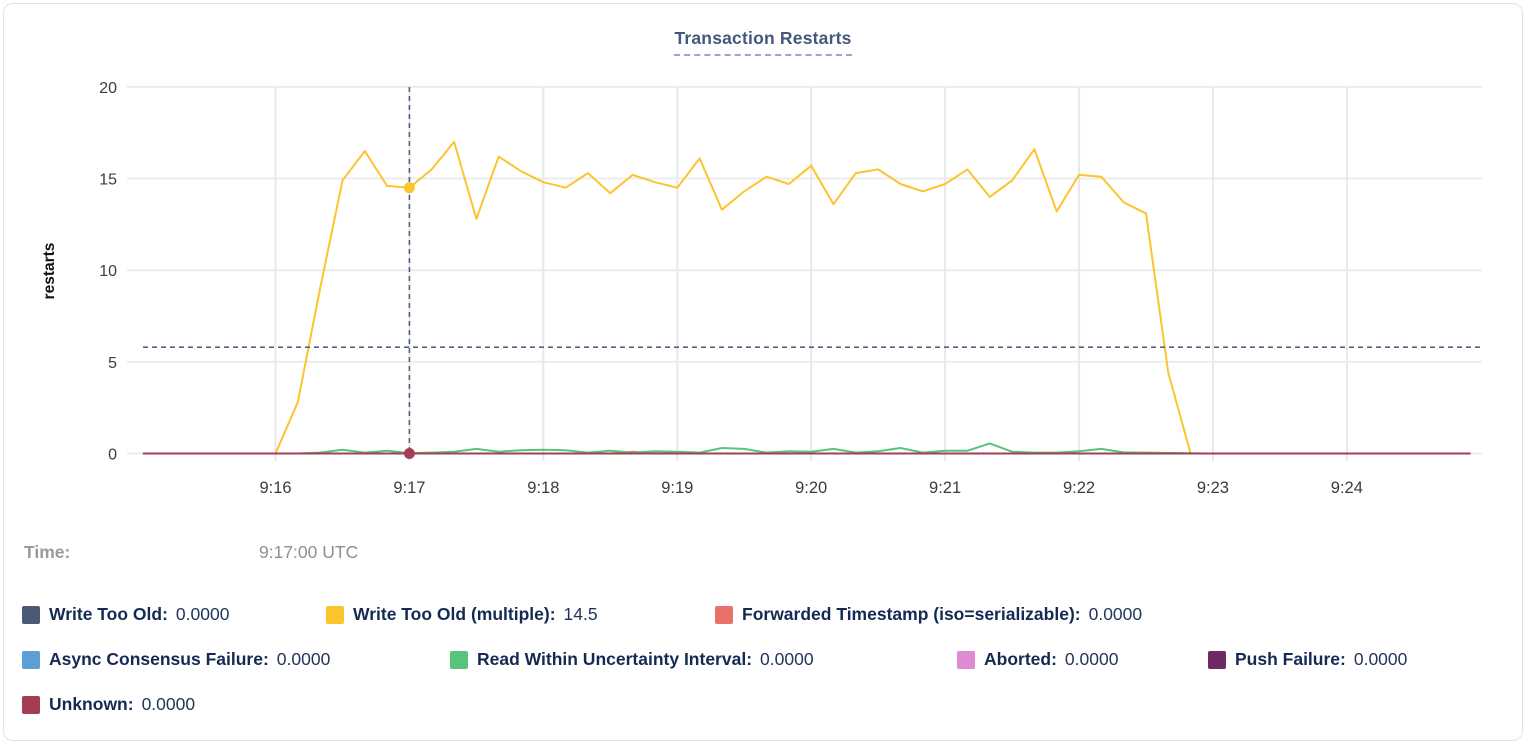  Describe the element at coordinates (191, 552) in the screenshot. I see `tooltip-time-row: Time: 9:17:00 UTC` at that location.